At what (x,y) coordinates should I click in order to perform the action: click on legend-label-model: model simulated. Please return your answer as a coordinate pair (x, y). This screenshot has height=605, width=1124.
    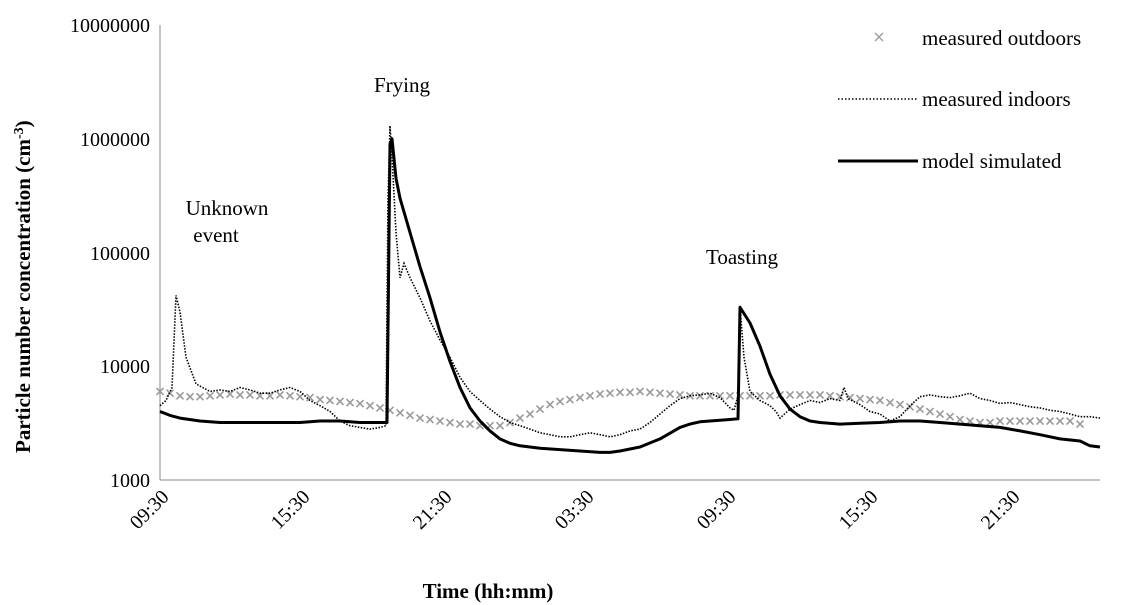
    Looking at the image, I should click on (992, 161).